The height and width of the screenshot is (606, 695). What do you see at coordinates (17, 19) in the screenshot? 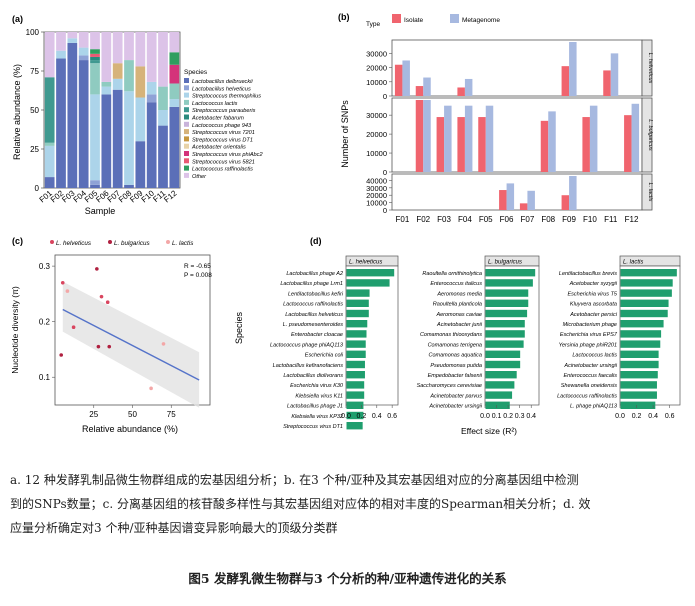
I see `panel-a-label: (a)` at bounding box center [17, 19].